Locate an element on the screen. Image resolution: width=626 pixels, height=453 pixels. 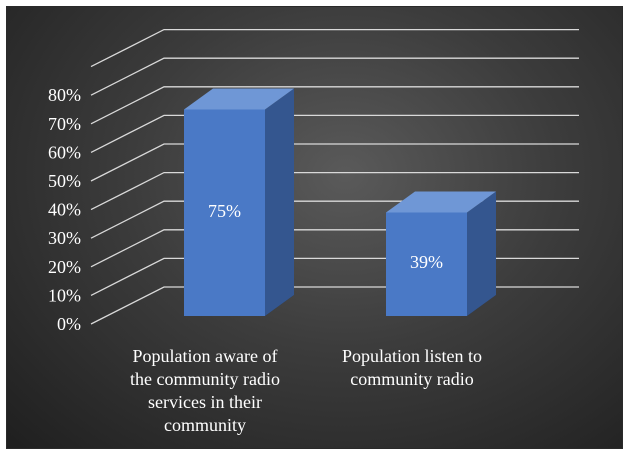
x-tick-label-1-line-0: Population listen to is located at coordinates (411, 356).